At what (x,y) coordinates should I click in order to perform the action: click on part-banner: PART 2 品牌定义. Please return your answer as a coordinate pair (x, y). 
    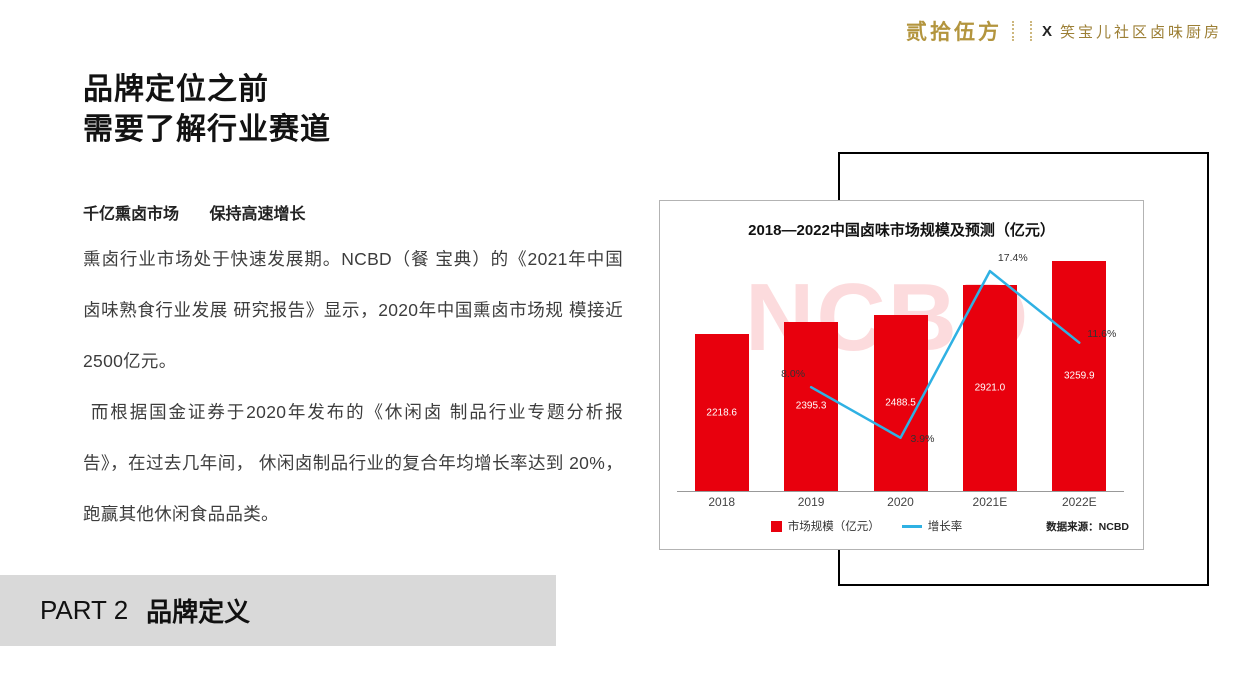
    Looking at the image, I should click on (278, 610).